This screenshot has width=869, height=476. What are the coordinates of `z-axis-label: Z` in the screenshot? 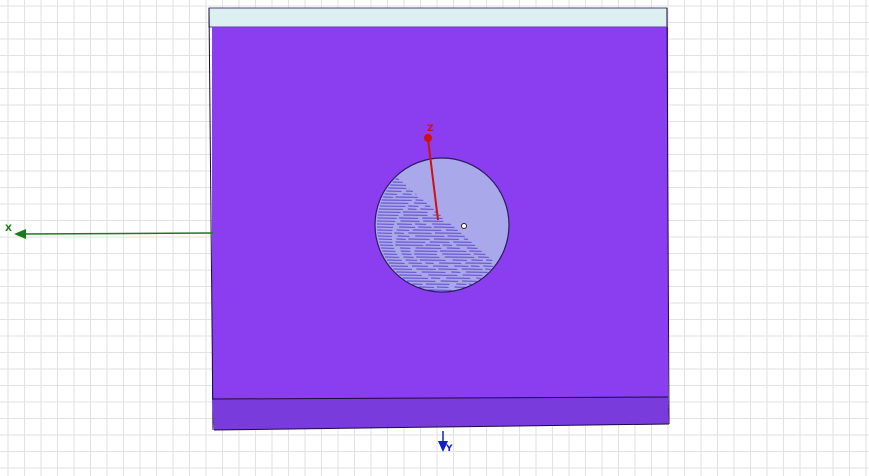 It's located at (430, 129).